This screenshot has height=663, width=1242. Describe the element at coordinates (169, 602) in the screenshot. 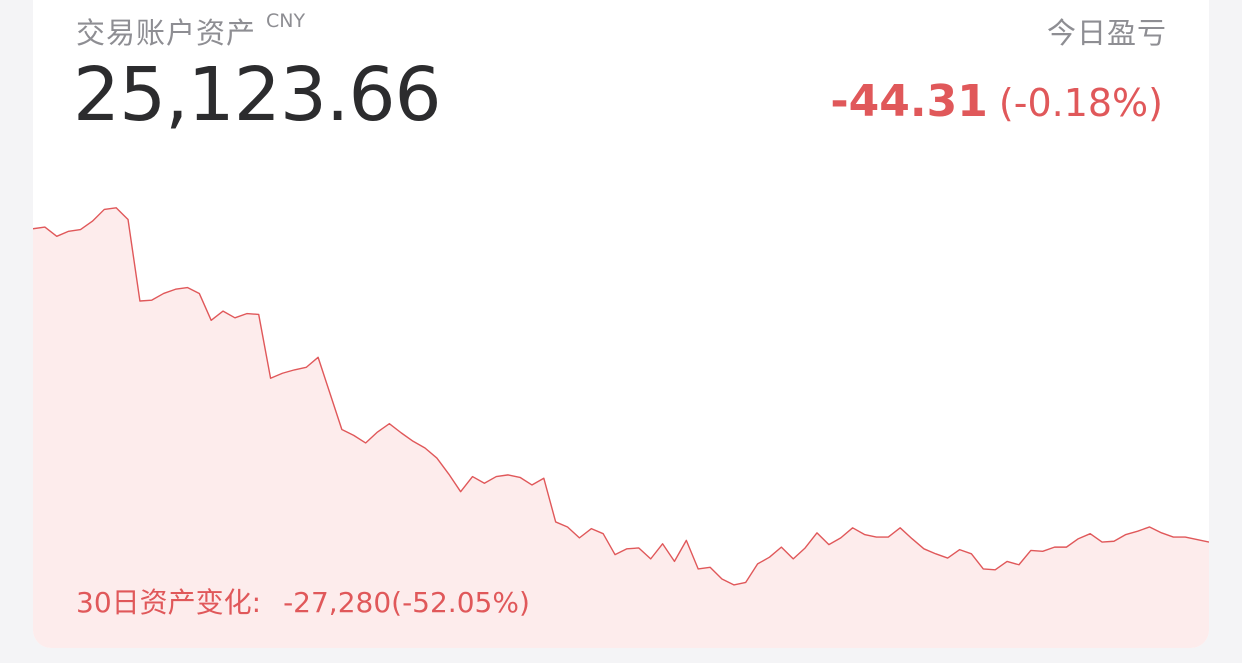

I see `period-change-label: 30日资产变化:` at that location.